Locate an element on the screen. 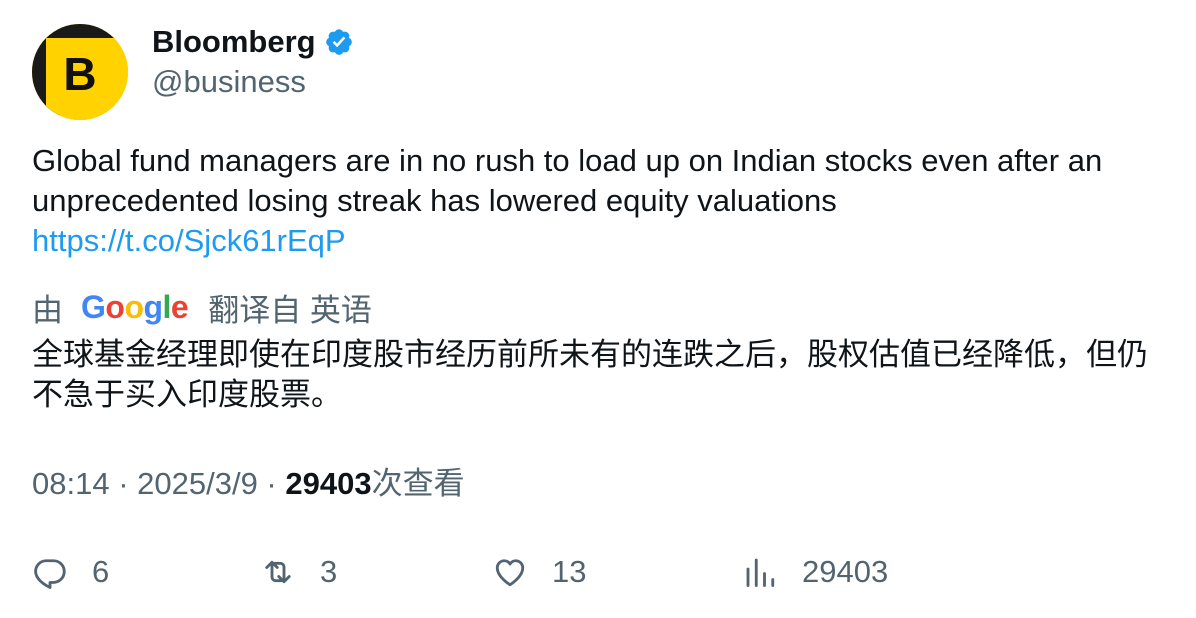 The height and width of the screenshot is (618, 1196). author-name: Bloomberg is located at coordinates (234, 41).